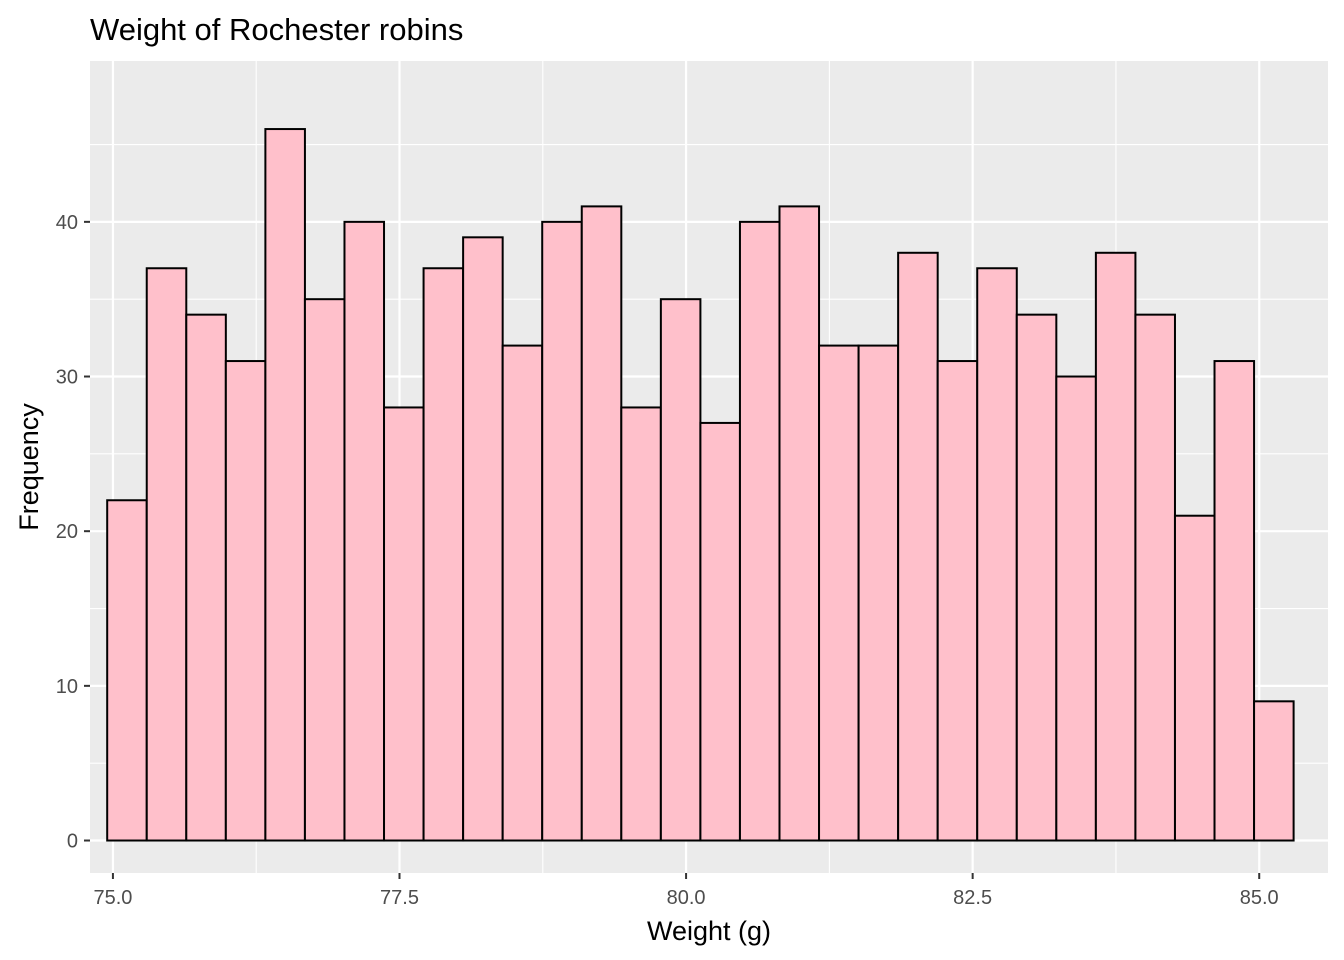 This screenshot has width=1344, height=960. Describe the element at coordinates (67, 687) in the screenshot. I see `y-tick-label: 10` at that location.